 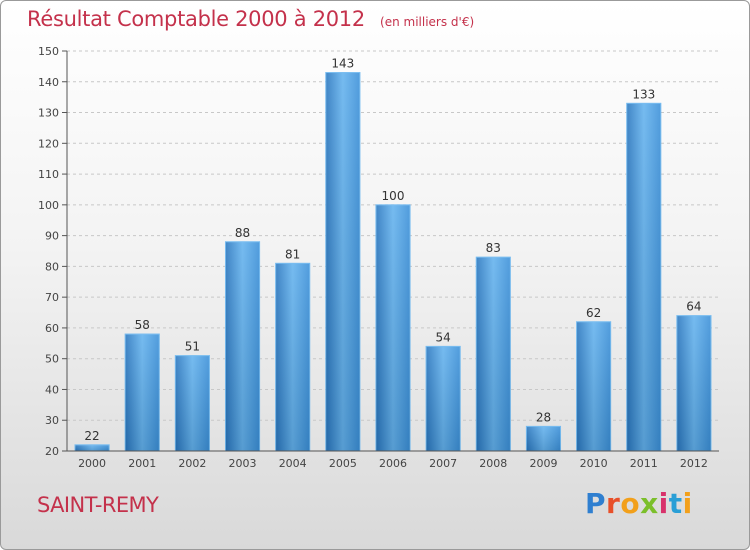 I want to click on x-tick-label: 2007, so click(x=443, y=463).